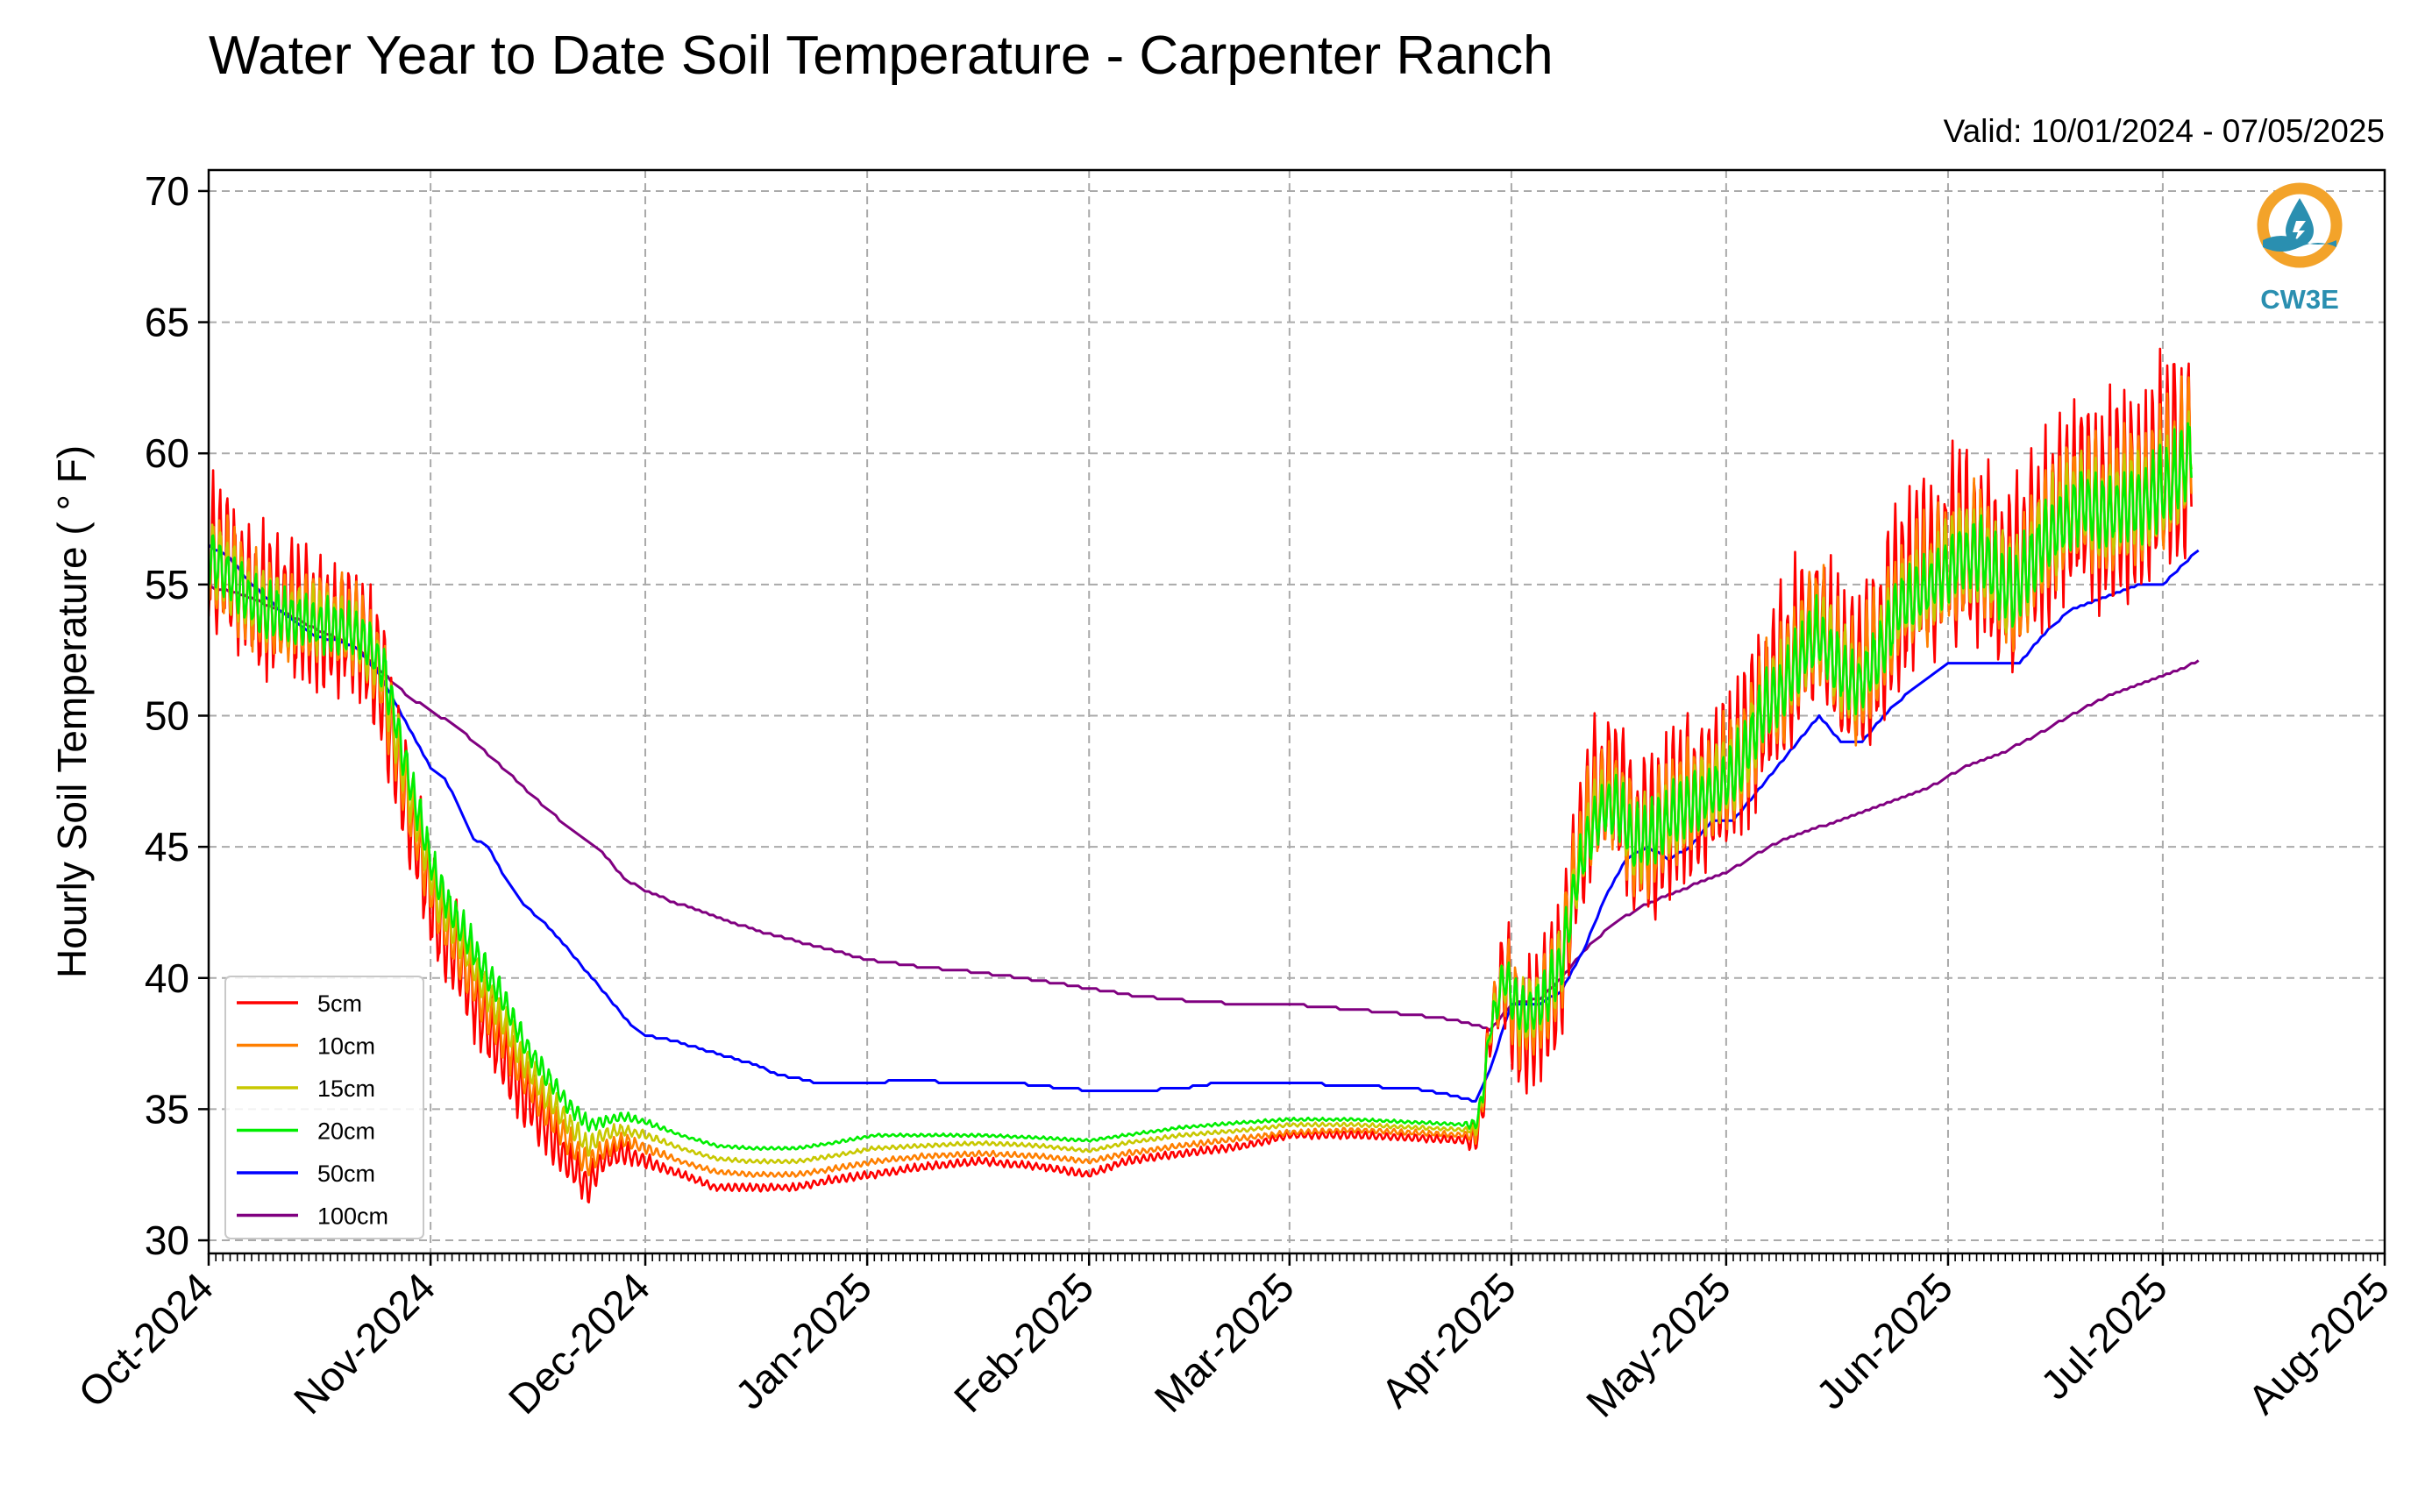  What do you see at coordinates (324, 1107) in the screenshot?
I see `legend: 5cm 10cm 15cm 20cm 50cm 100cm` at bounding box center [324, 1107].